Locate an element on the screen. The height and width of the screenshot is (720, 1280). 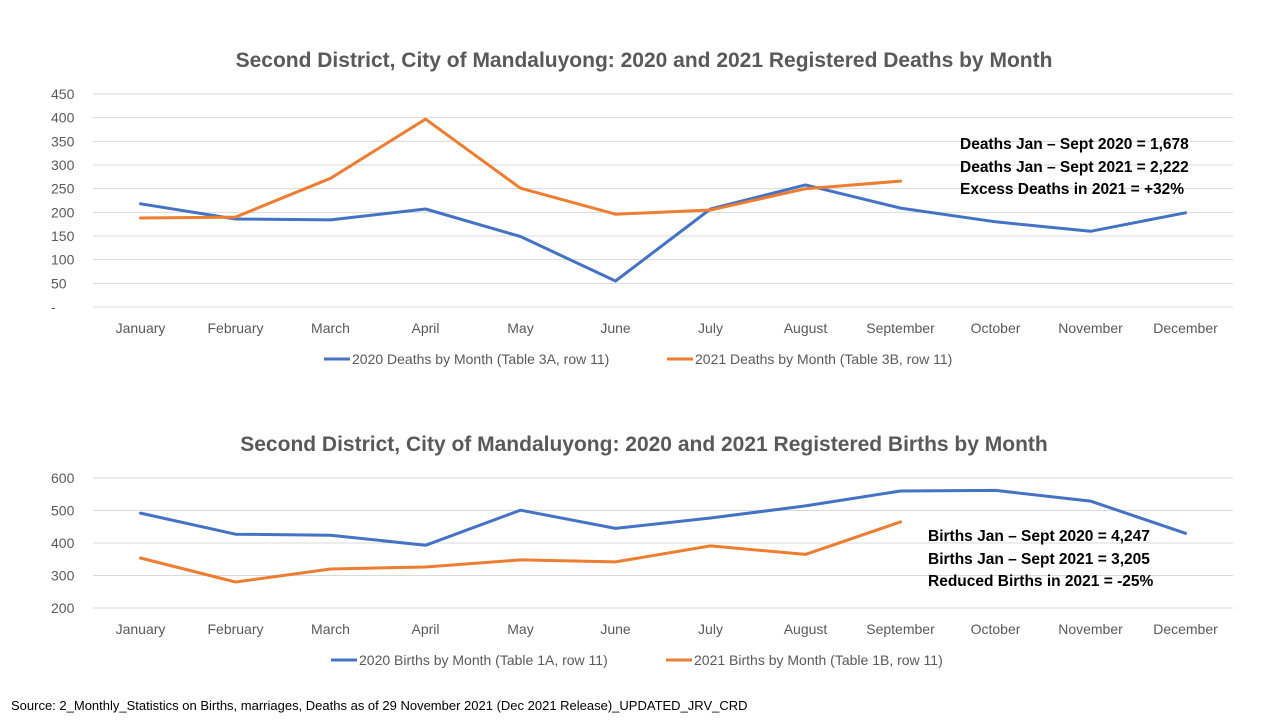
deaths-y-tick-label: 300 is located at coordinates (63, 165).